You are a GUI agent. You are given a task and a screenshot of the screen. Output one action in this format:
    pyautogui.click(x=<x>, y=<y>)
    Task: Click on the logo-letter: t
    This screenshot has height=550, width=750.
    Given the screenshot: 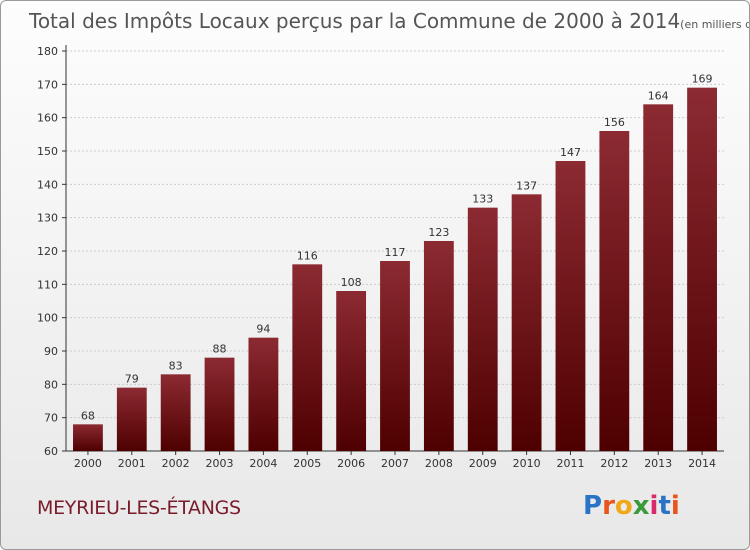 What is the action you would take?
    pyautogui.click(x=664, y=506)
    